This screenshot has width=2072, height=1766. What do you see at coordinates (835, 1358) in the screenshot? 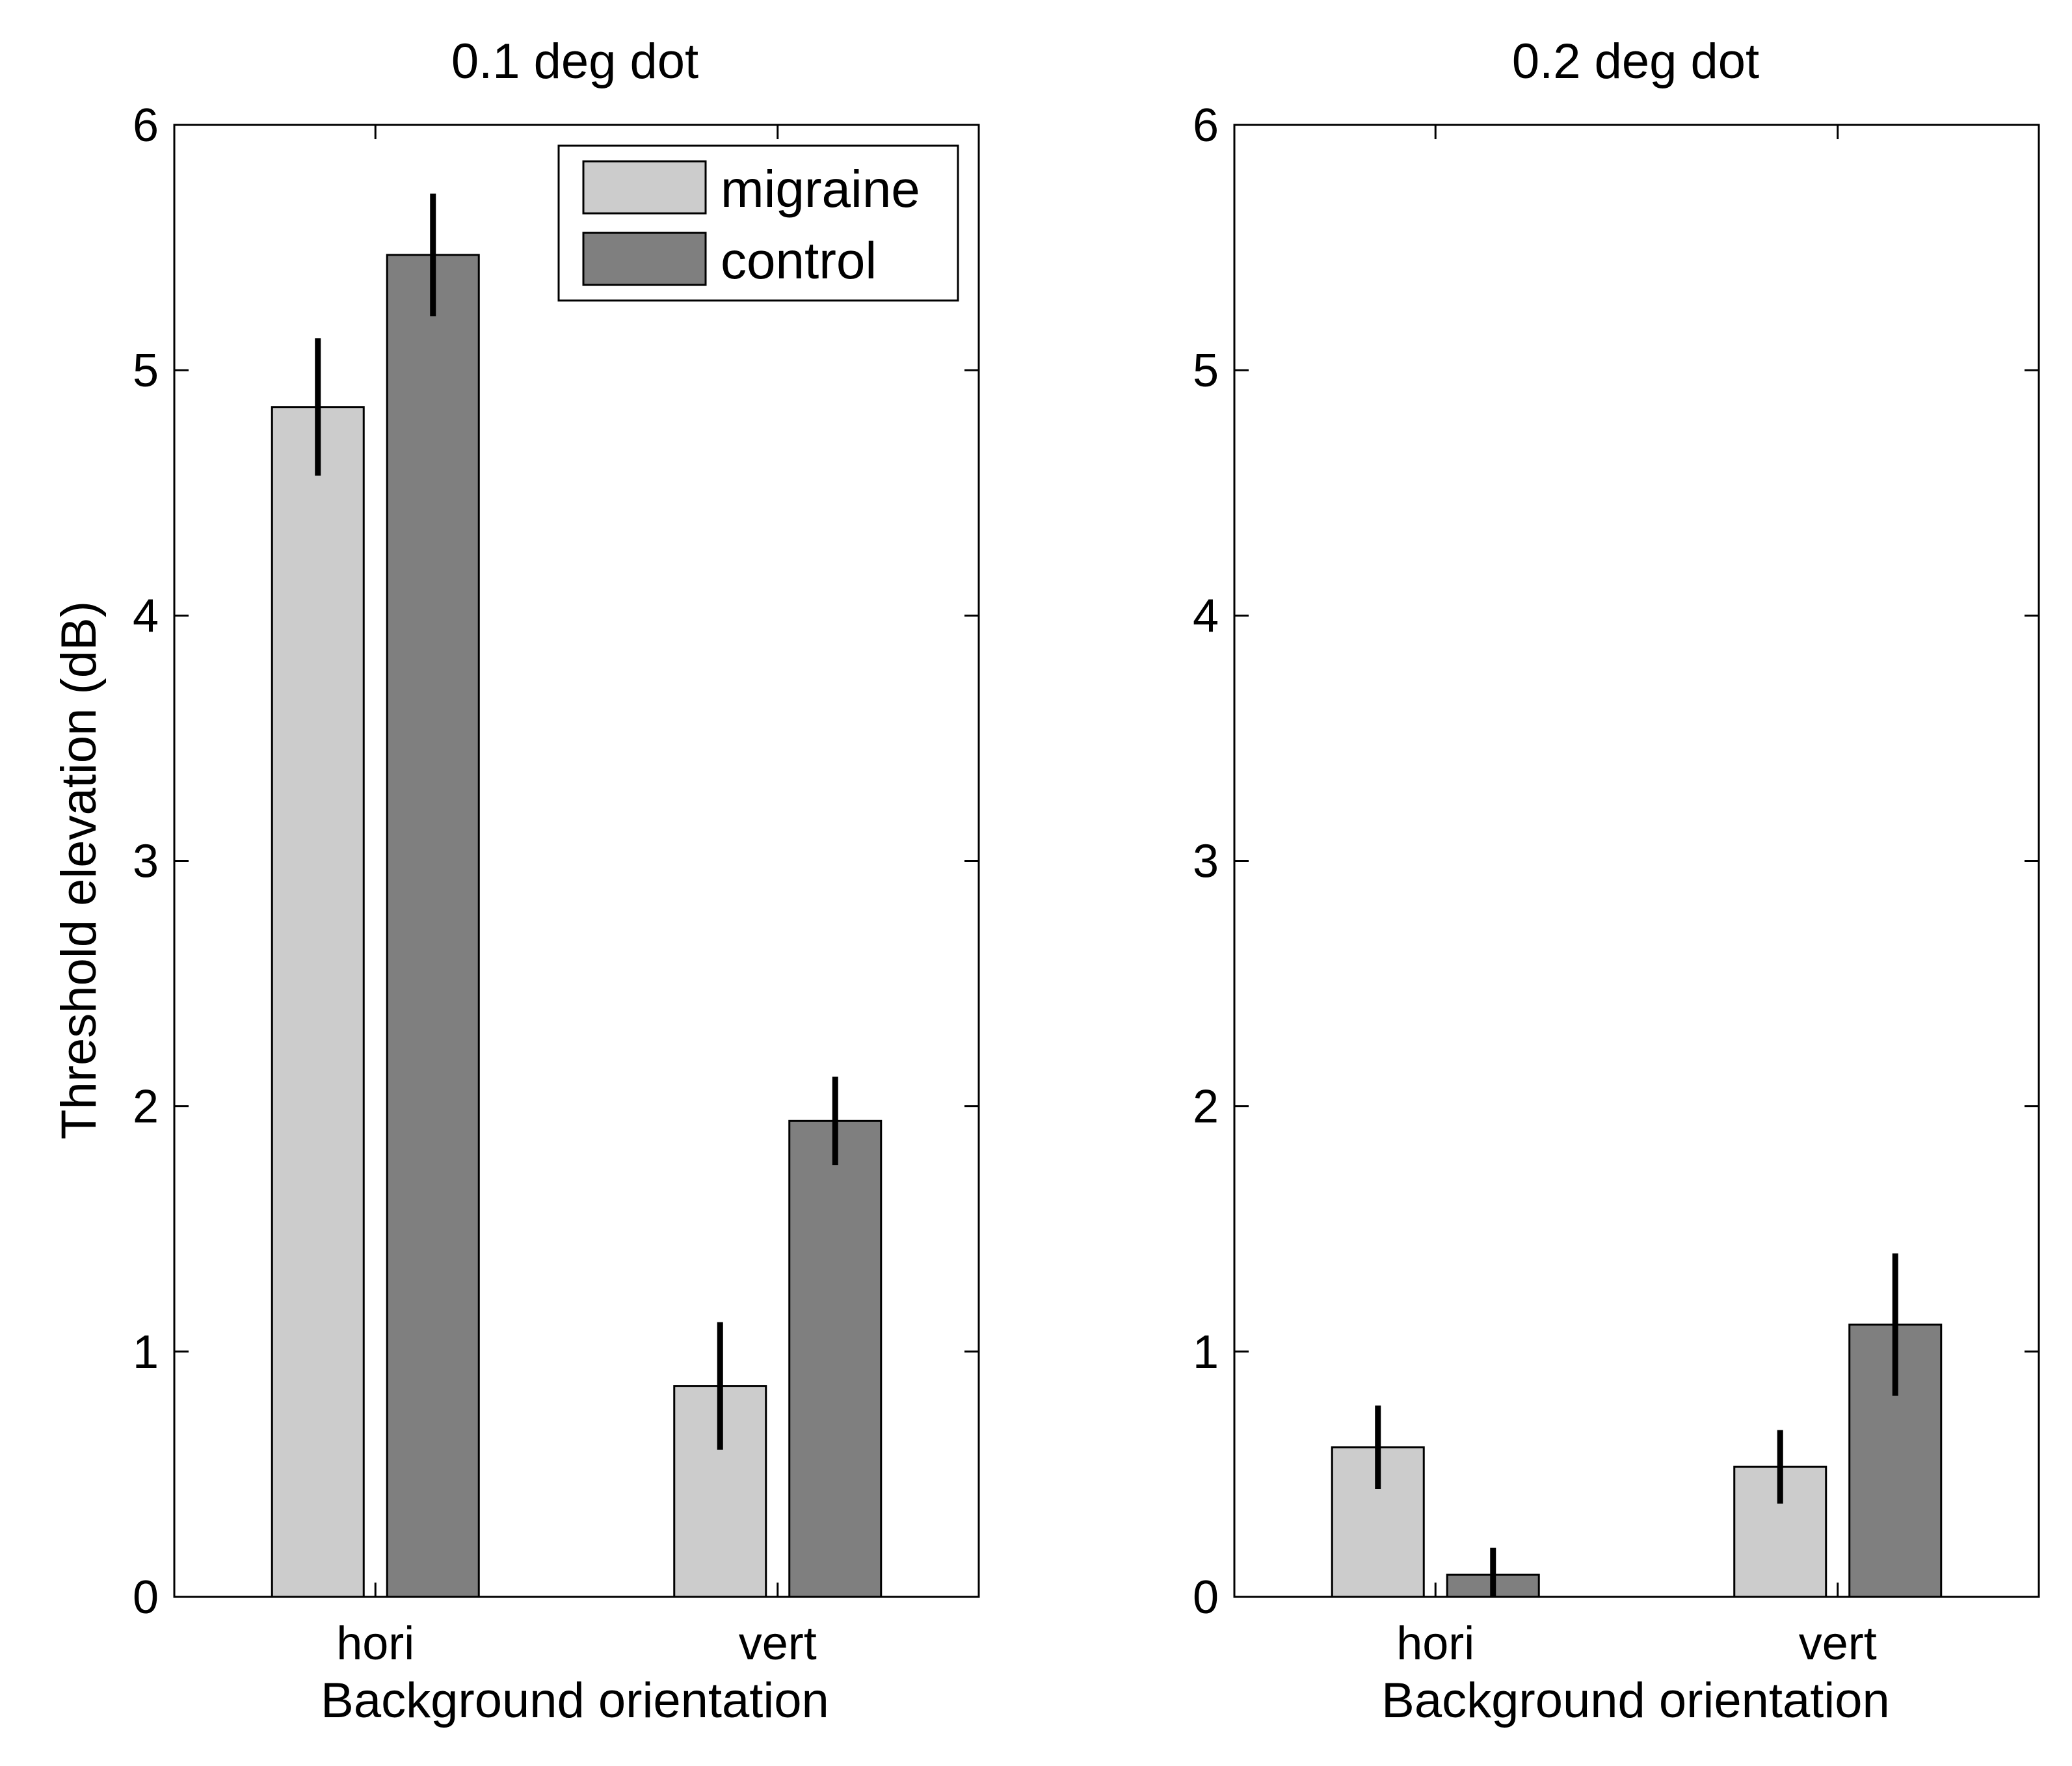
I see `bar-control-vert` at bounding box center [835, 1358].